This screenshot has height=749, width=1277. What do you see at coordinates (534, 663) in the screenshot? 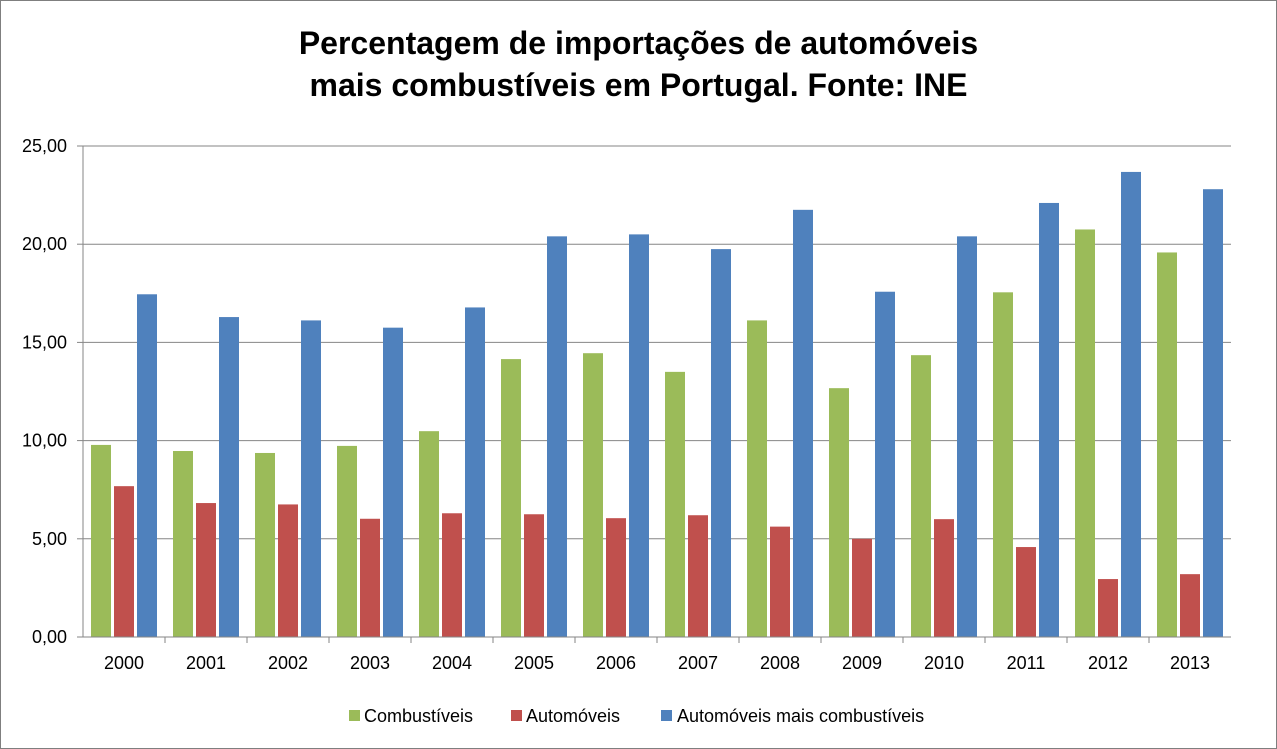
I see `x-tick-label: 2005` at bounding box center [534, 663].